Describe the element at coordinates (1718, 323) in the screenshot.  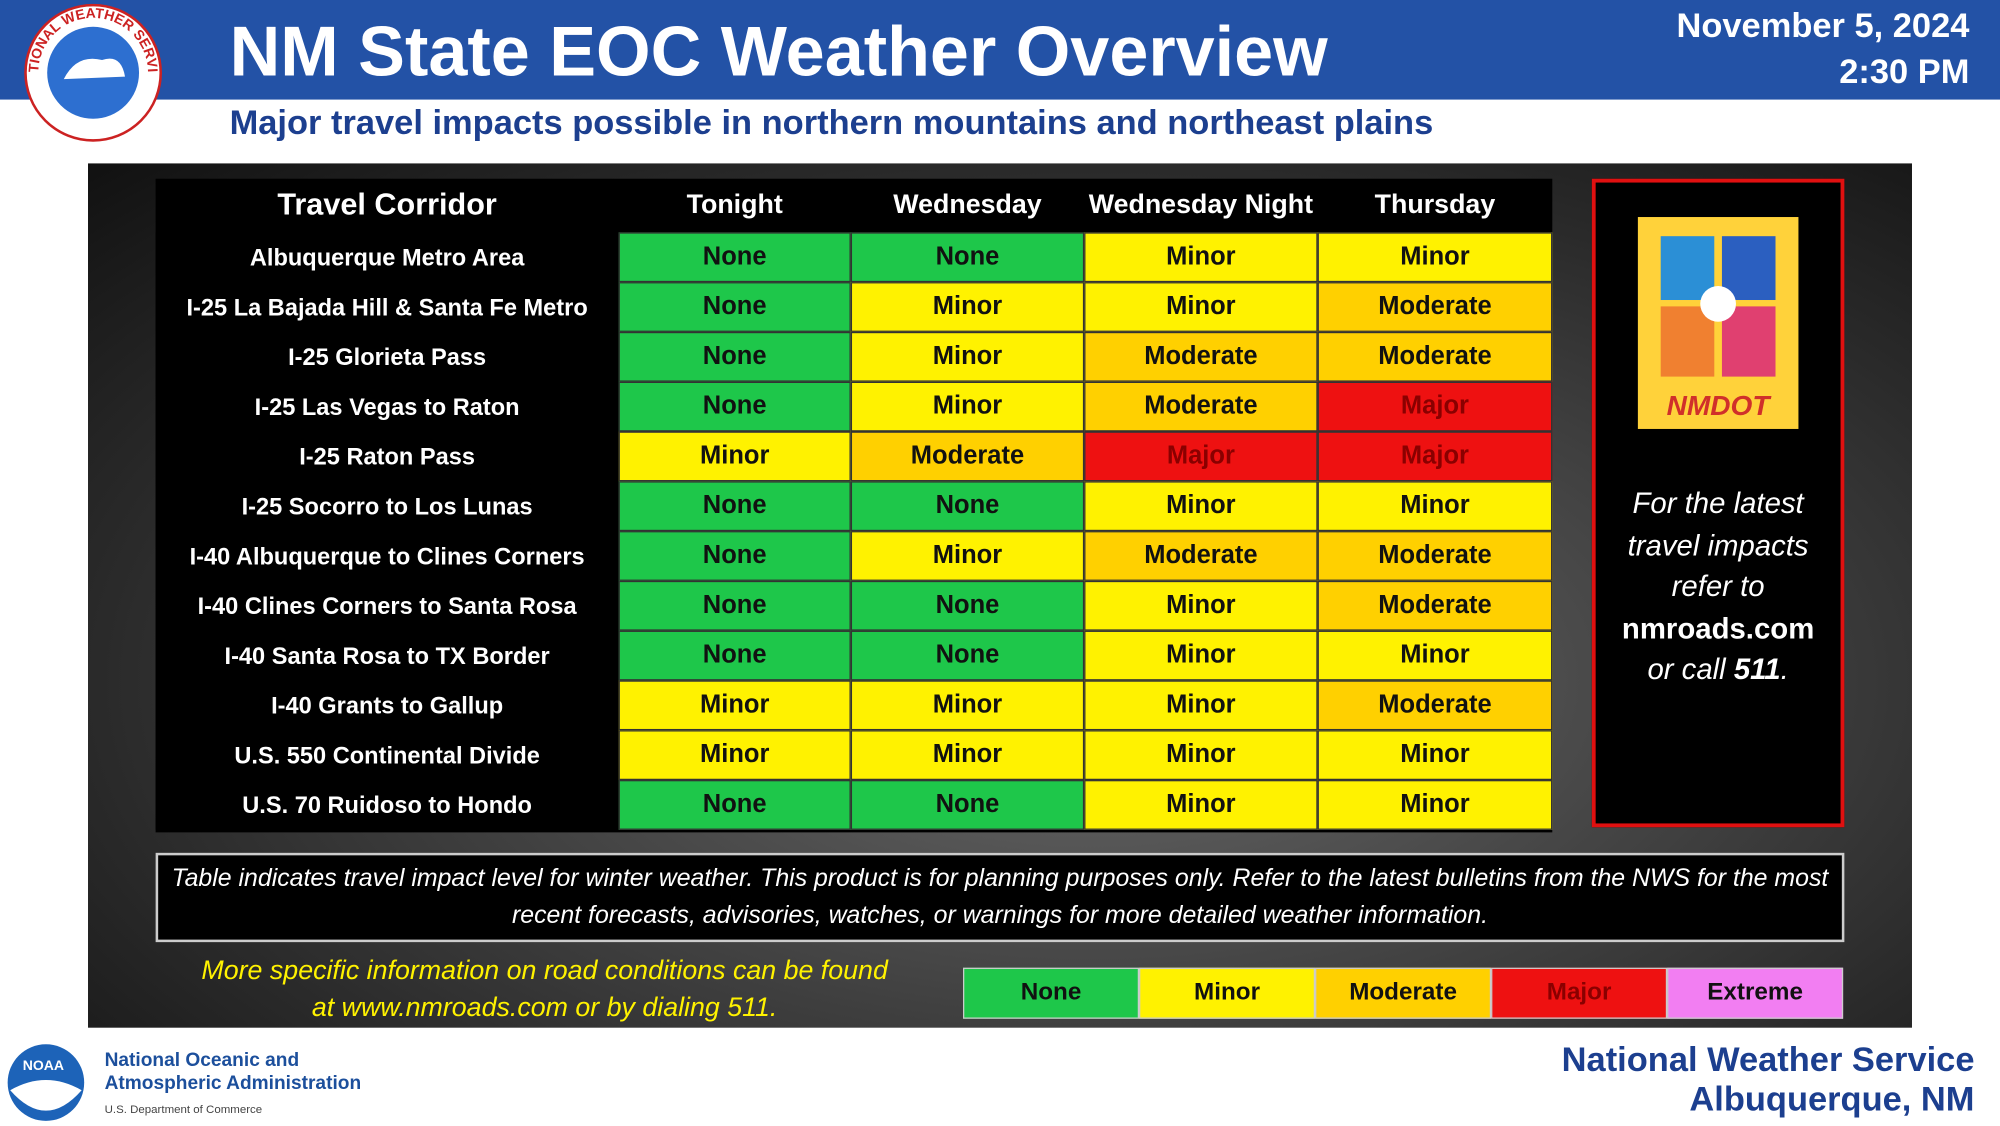
I see `nmdot-logo: NMDOT` at that location.